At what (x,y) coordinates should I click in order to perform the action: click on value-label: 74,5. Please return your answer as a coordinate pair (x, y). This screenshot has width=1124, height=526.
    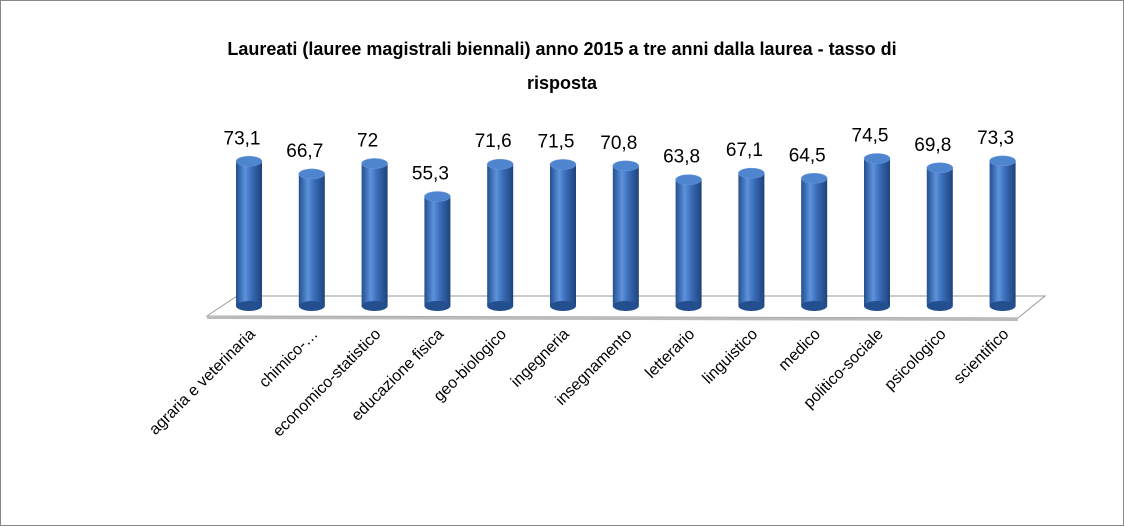
    Looking at the image, I should click on (870, 136).